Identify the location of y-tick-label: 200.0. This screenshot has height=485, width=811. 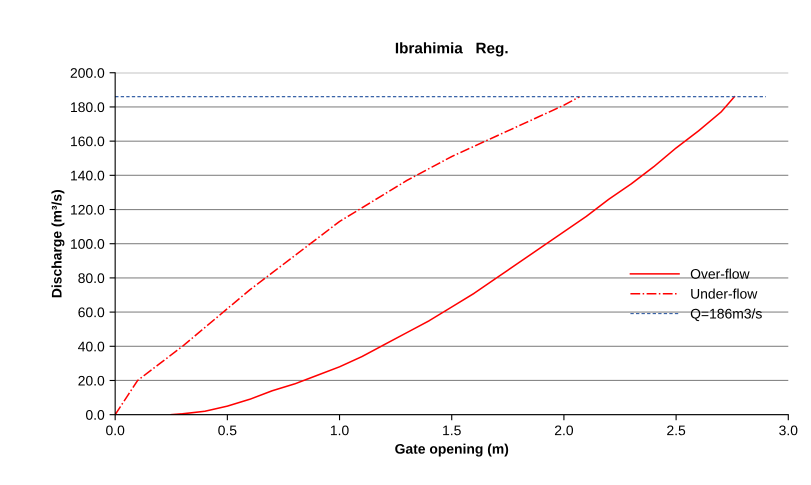
(87, 73).